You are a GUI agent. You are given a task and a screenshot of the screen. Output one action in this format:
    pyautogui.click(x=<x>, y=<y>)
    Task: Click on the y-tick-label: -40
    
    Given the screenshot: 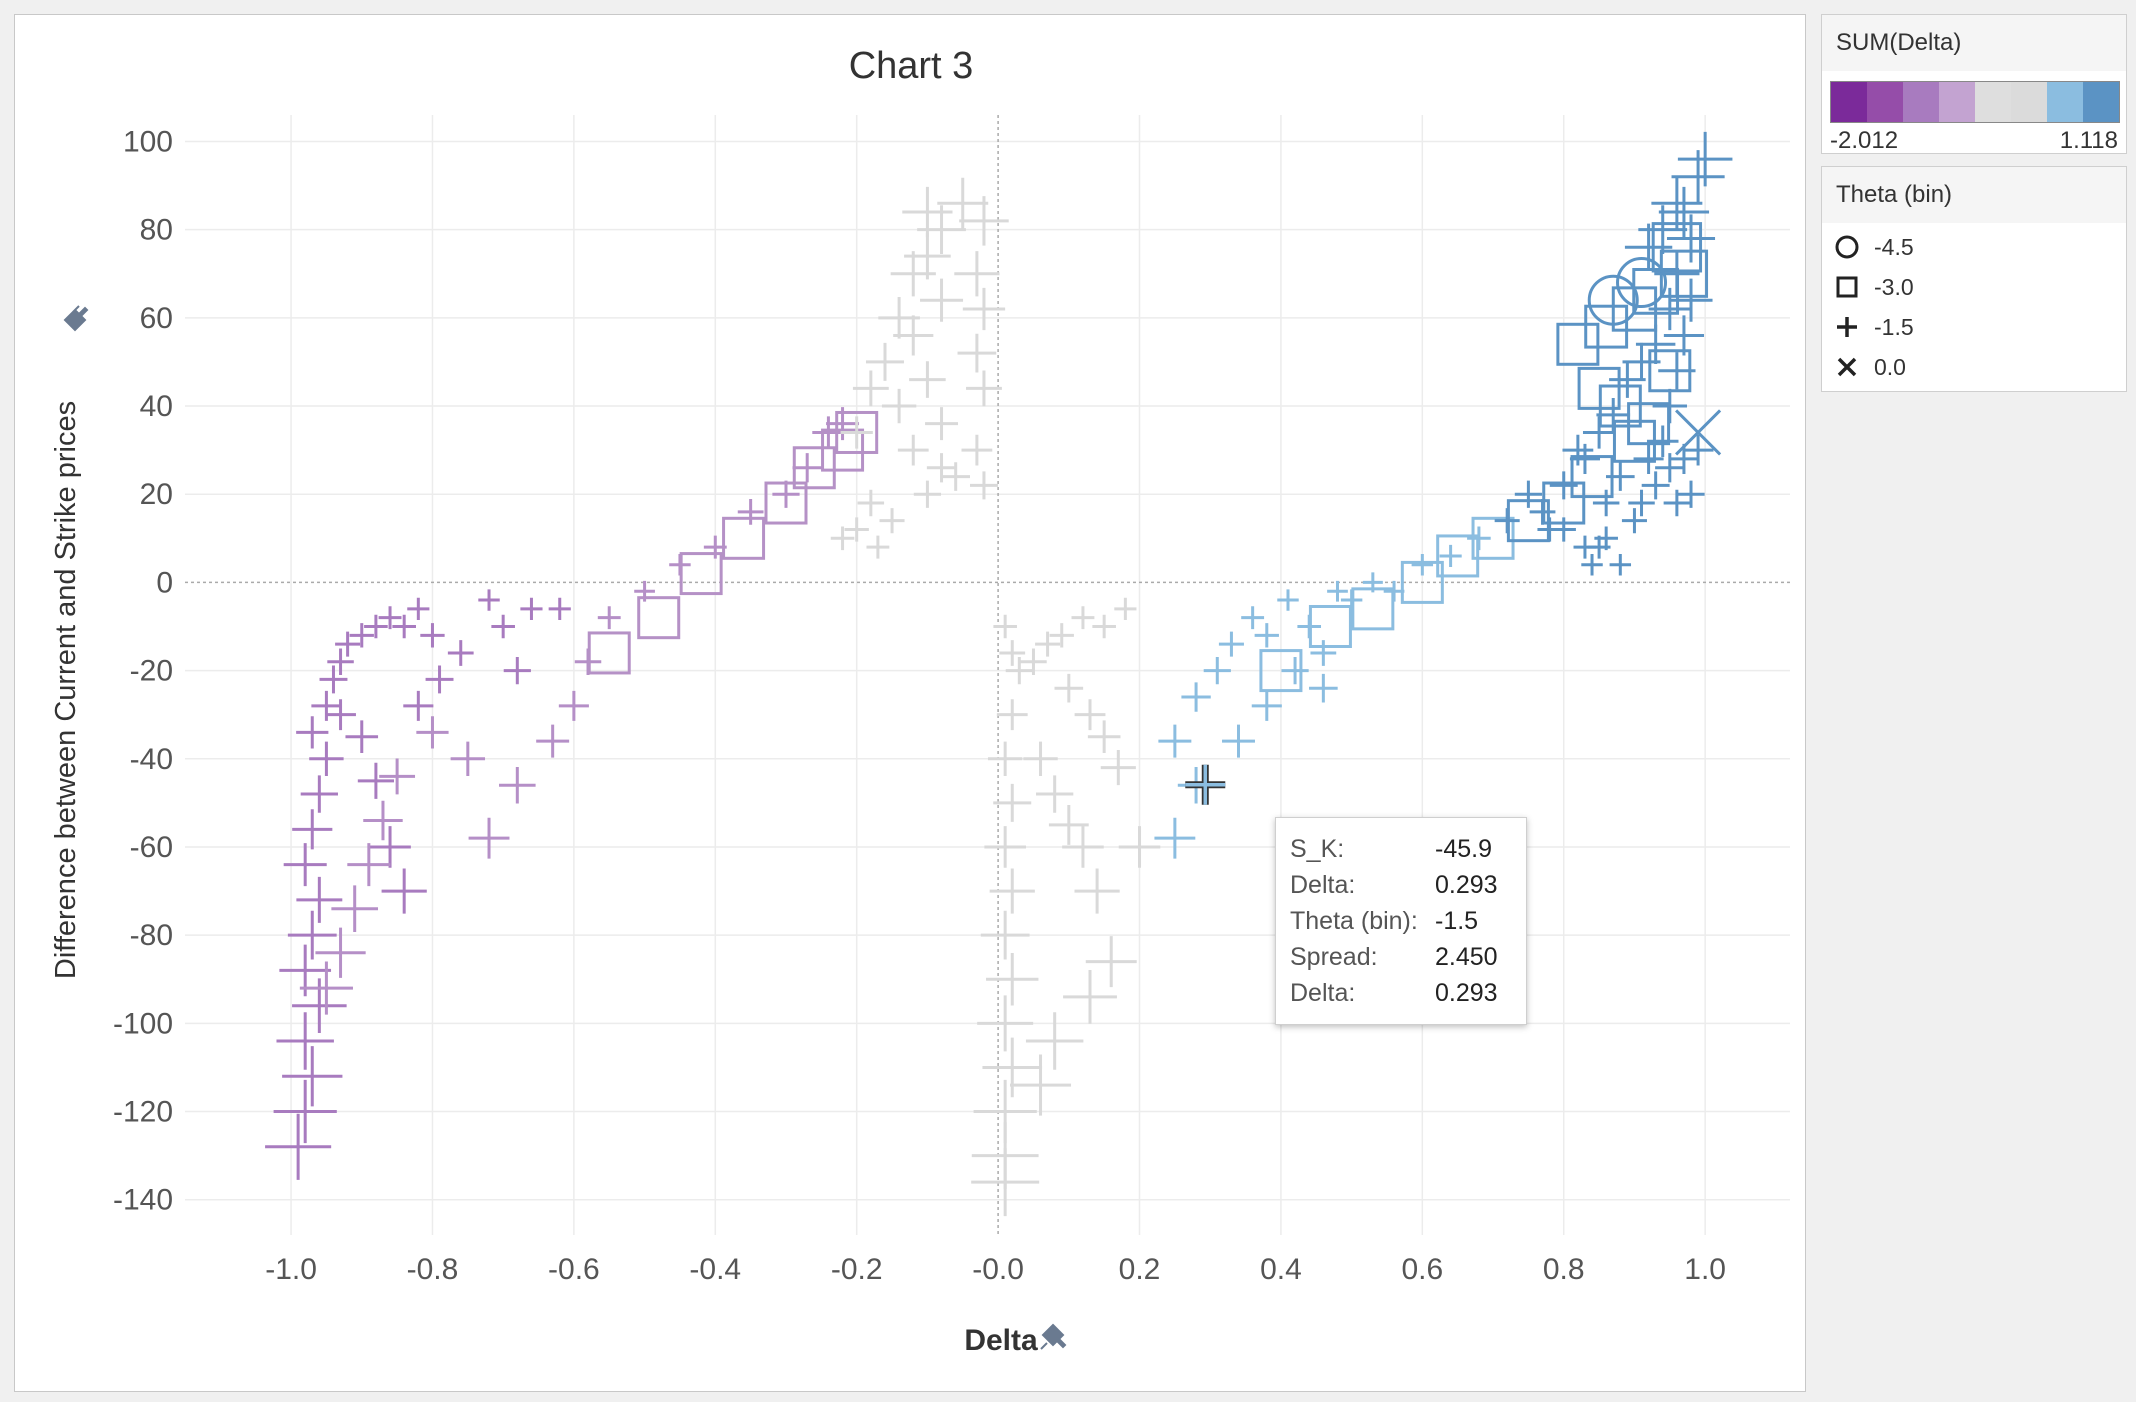 What is the action you would take?
    pyautogui.click(x=151, y=759)
    